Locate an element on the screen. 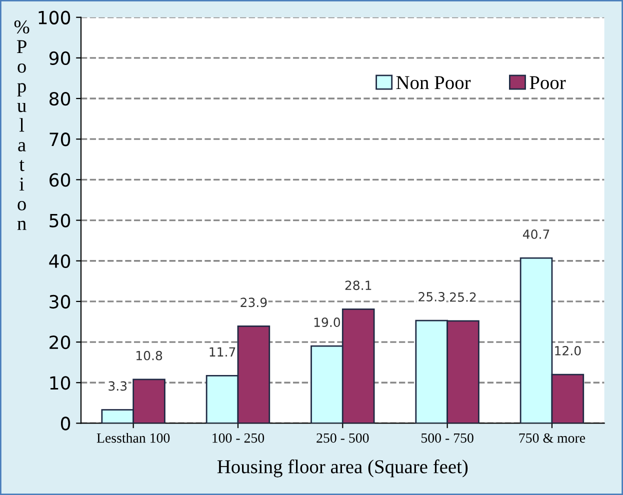  y-tick-label: 70 is located at coordinates (60, 139).